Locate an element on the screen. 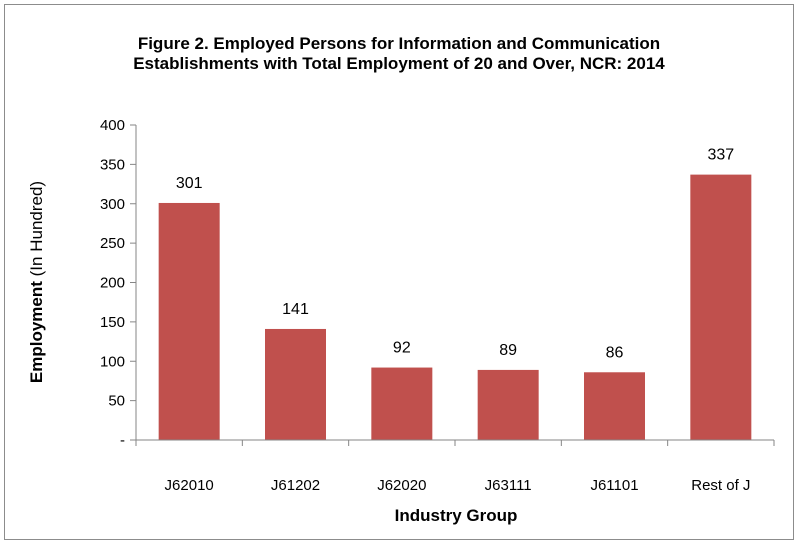 The width and height of the screenshot is (798, 544). data-label: 337 is located at coordinates (720, 155).